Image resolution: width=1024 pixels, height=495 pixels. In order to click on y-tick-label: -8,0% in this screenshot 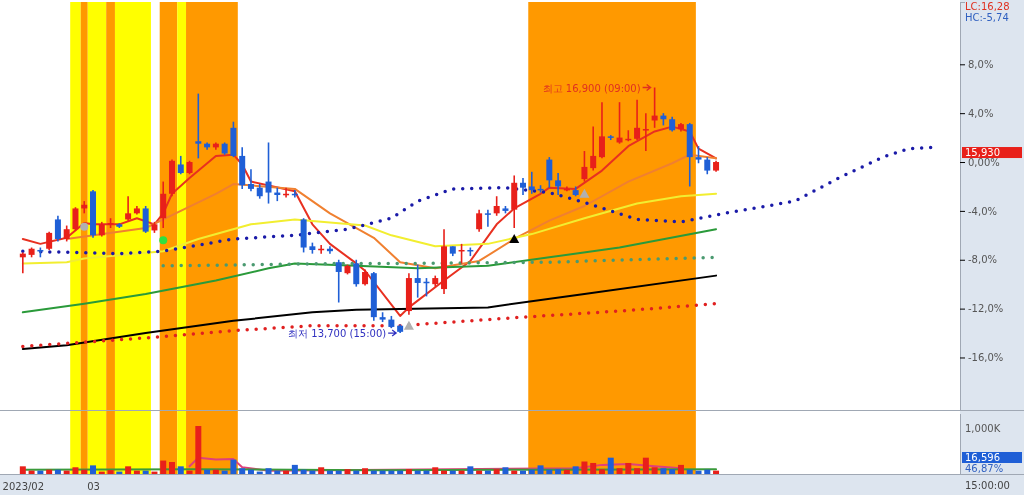, I will do `click(983, 260)`.